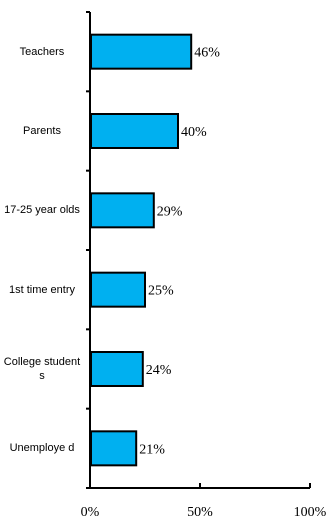 Image resolution: width=331 pixels, height=524 pixels. What do you see at coordinates (207, 53) in the screenshot?
I see `data-label: 46%` at bounding box center [207, 53].